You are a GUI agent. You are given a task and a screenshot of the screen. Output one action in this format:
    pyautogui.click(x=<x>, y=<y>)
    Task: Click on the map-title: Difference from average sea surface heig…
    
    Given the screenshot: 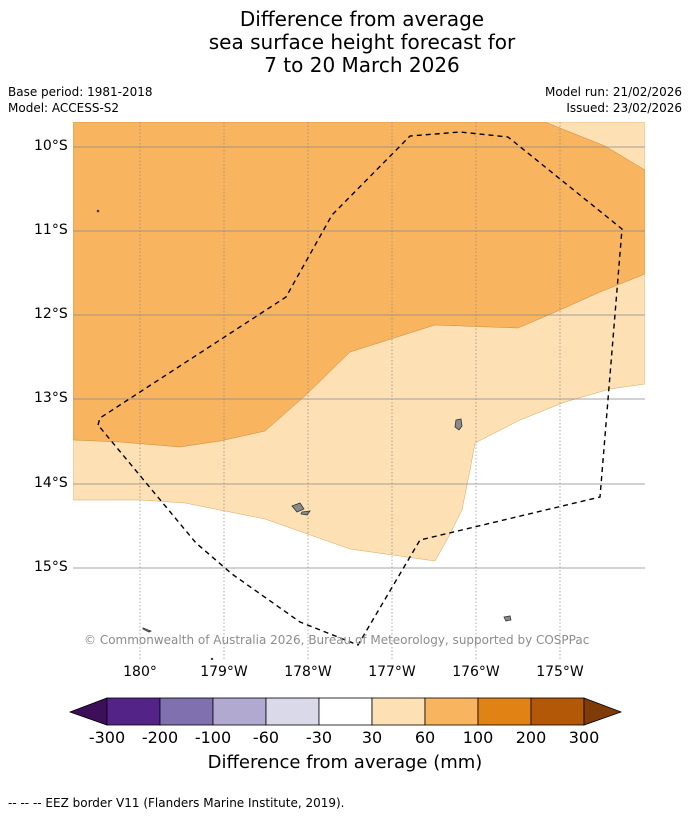 What is the action you would take?
    pyautogui.click(x=345, y=42)
    